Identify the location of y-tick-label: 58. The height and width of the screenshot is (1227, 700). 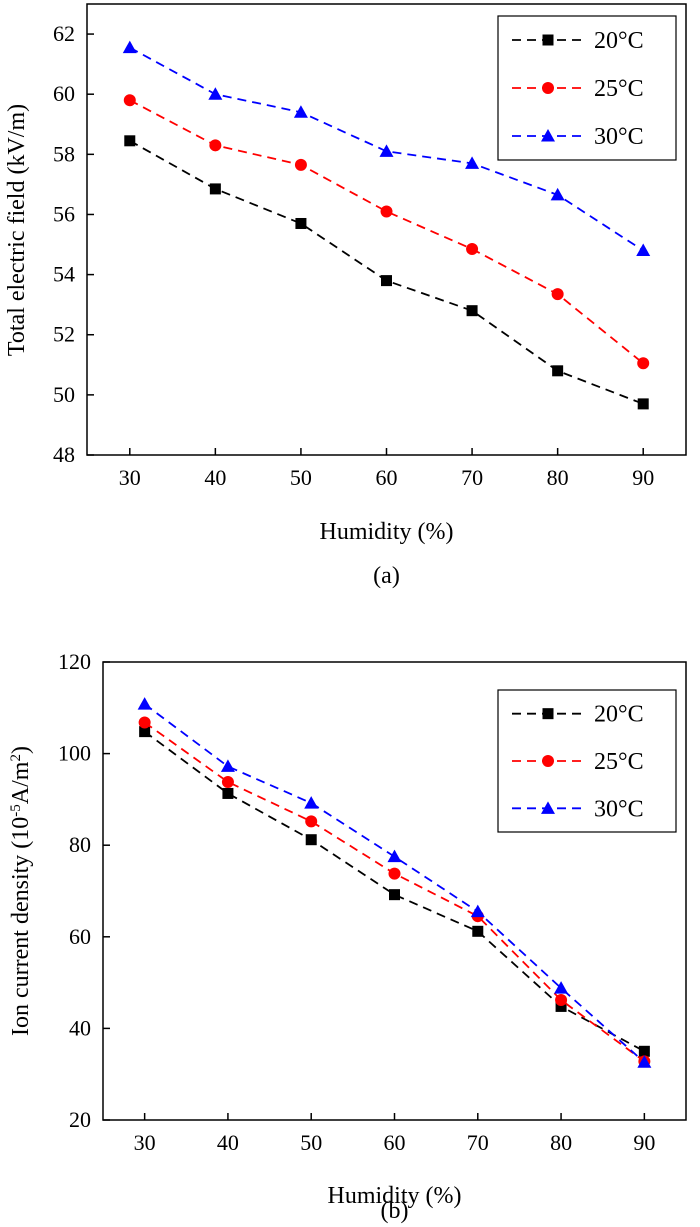
(64, 153).